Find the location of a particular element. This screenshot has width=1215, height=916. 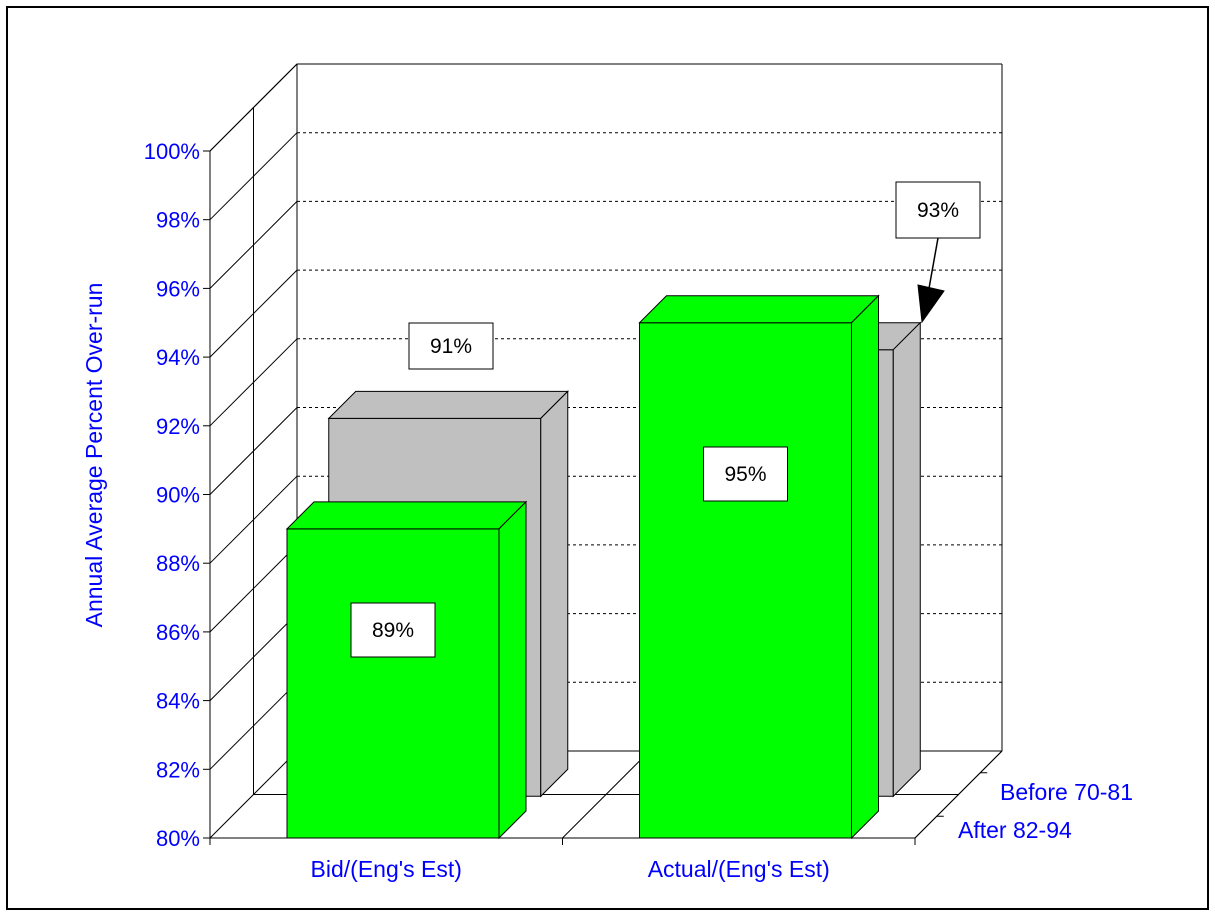

floor-category-divider is located at coordinates (606, 794).